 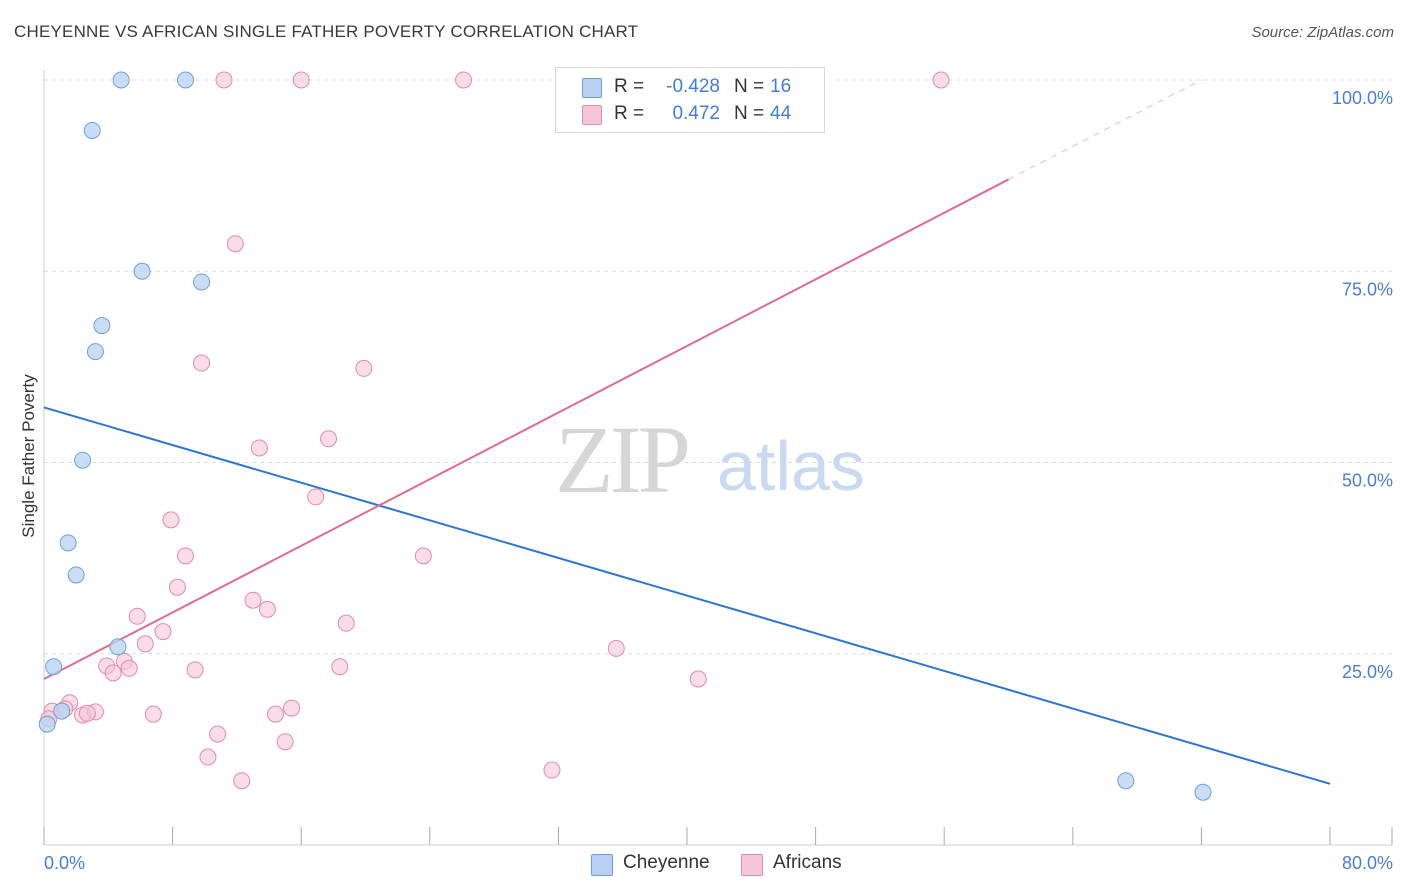 What do you see at coordinates (592, 88) in the screenshot?
I see `legend-swatch-cheyenne` at bounding box center [592, 88].